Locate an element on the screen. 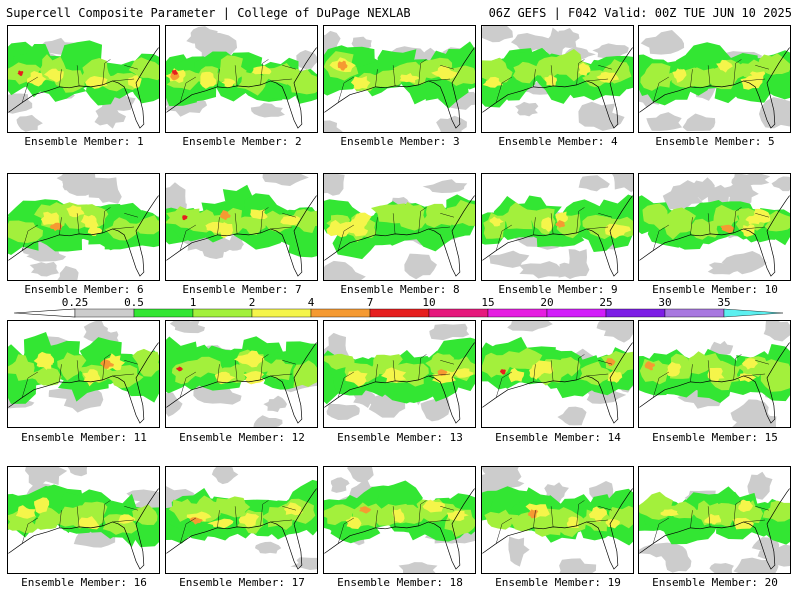 The height and width of the screenshot is (600, 800). member-number: 11 is located at coordinates (137, 437).